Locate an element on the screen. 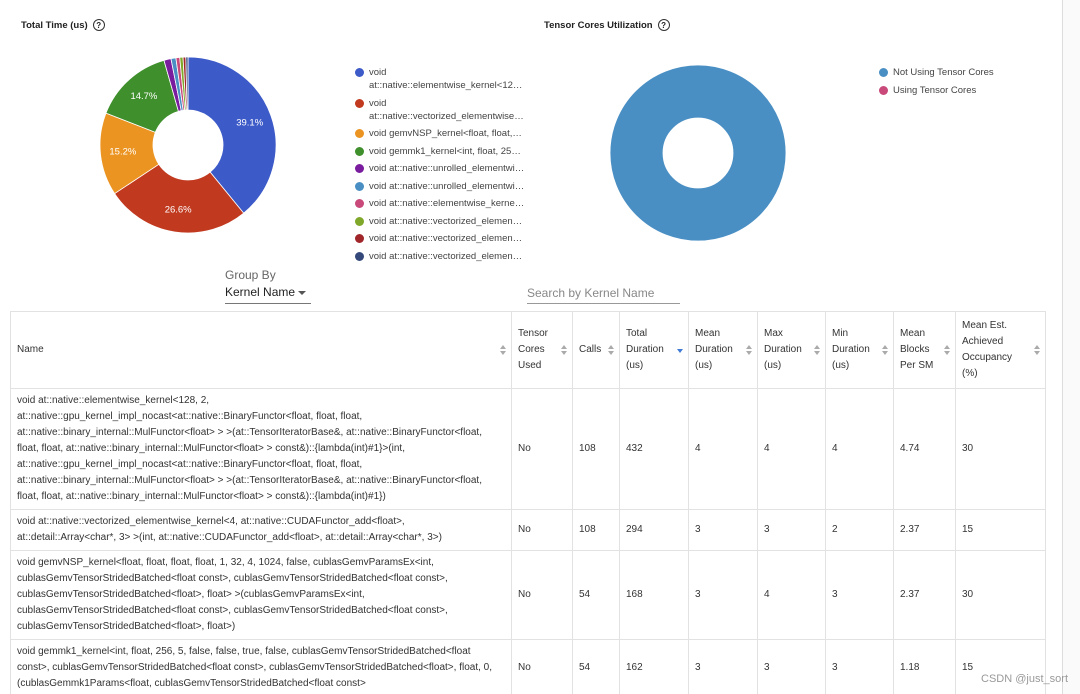 The width and height of the screenshot is (1080, 694). column-header: Tensor Cores Used is located at coordinates (542, 350).